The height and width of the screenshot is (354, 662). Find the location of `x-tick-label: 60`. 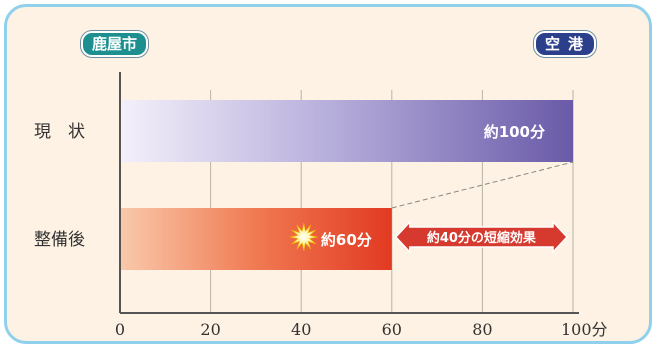

x-tick-label: 60 is located at coordinates (392, 329).